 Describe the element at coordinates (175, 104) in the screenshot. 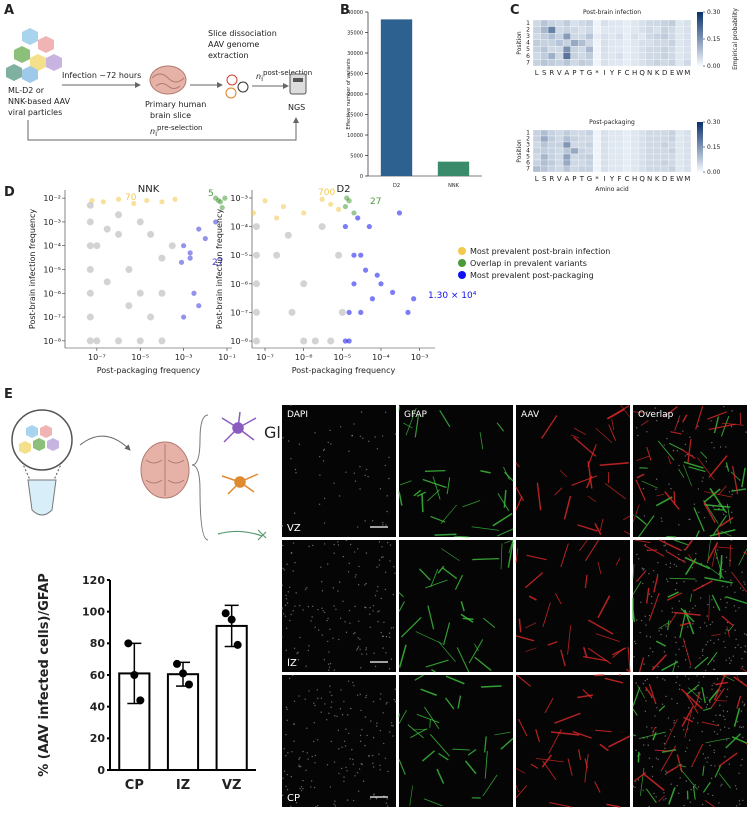

I see `label: Primary human` at that location.